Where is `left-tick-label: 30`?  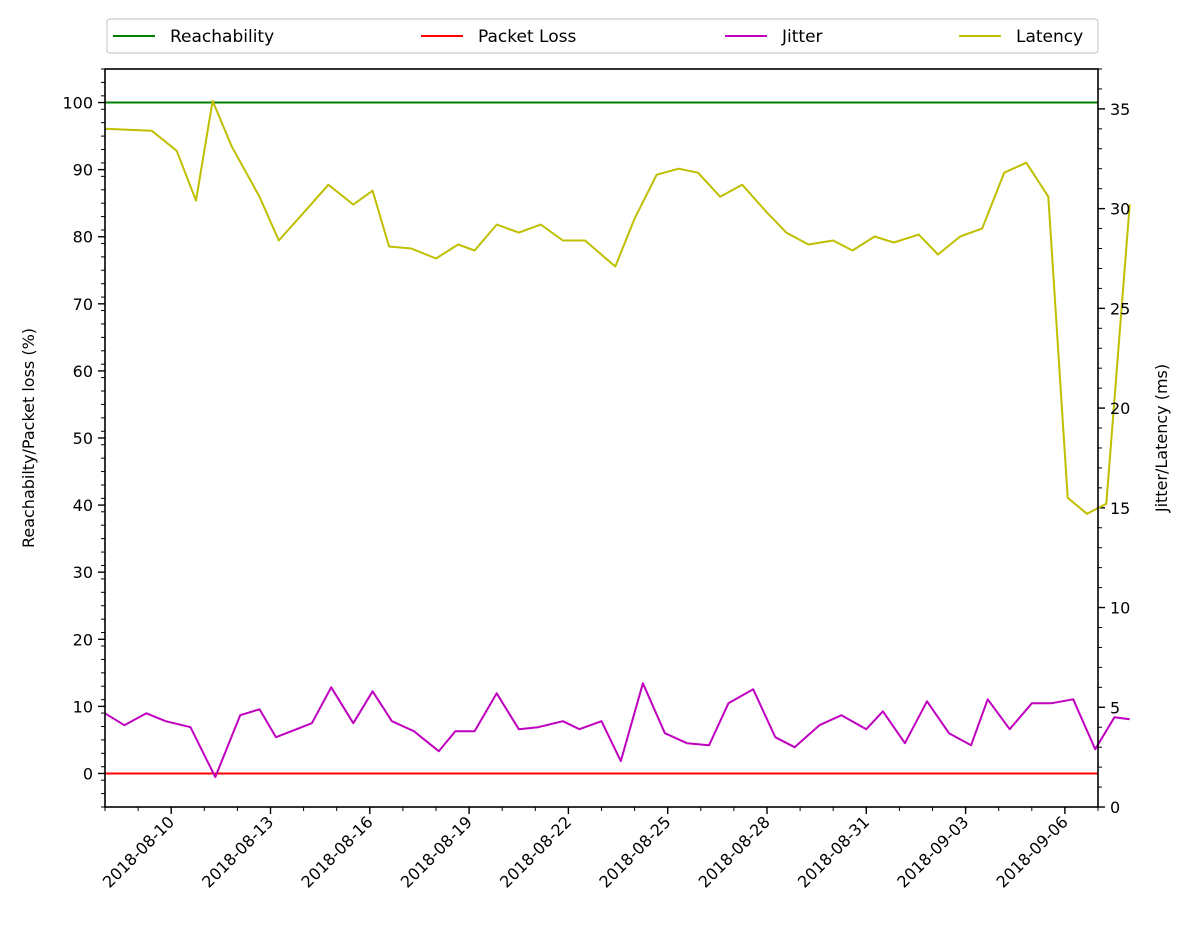 left-tick-label: 30 is located at coordinates (83, 572).